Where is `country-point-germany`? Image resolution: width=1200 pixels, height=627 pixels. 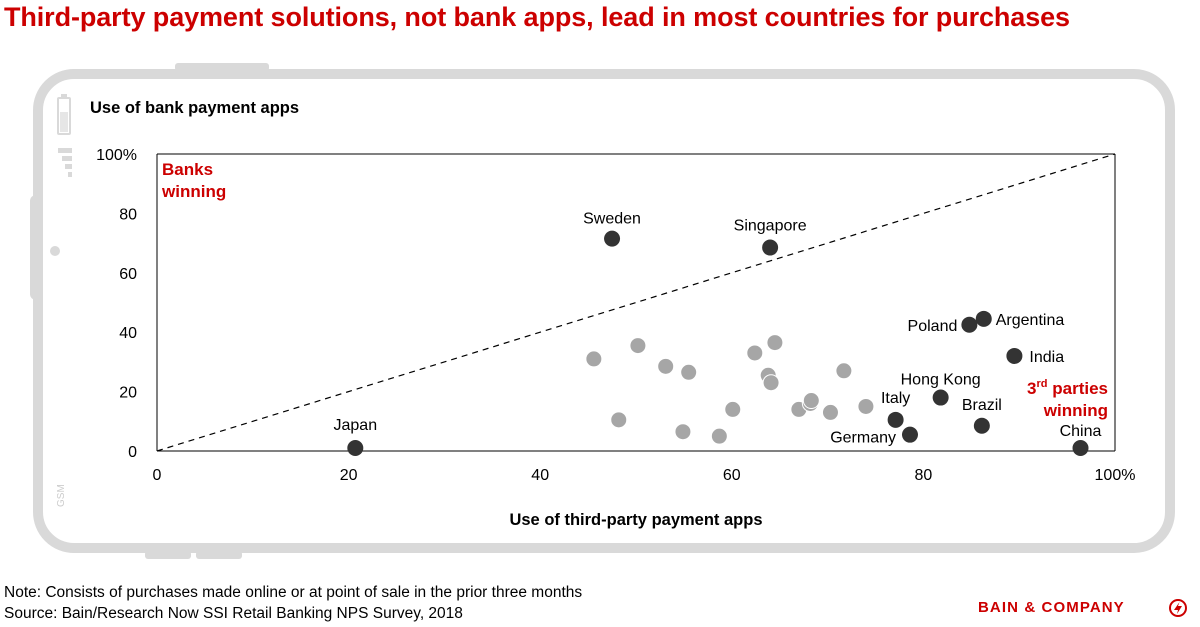
country-point-germany is located at coordinates (909, 434).